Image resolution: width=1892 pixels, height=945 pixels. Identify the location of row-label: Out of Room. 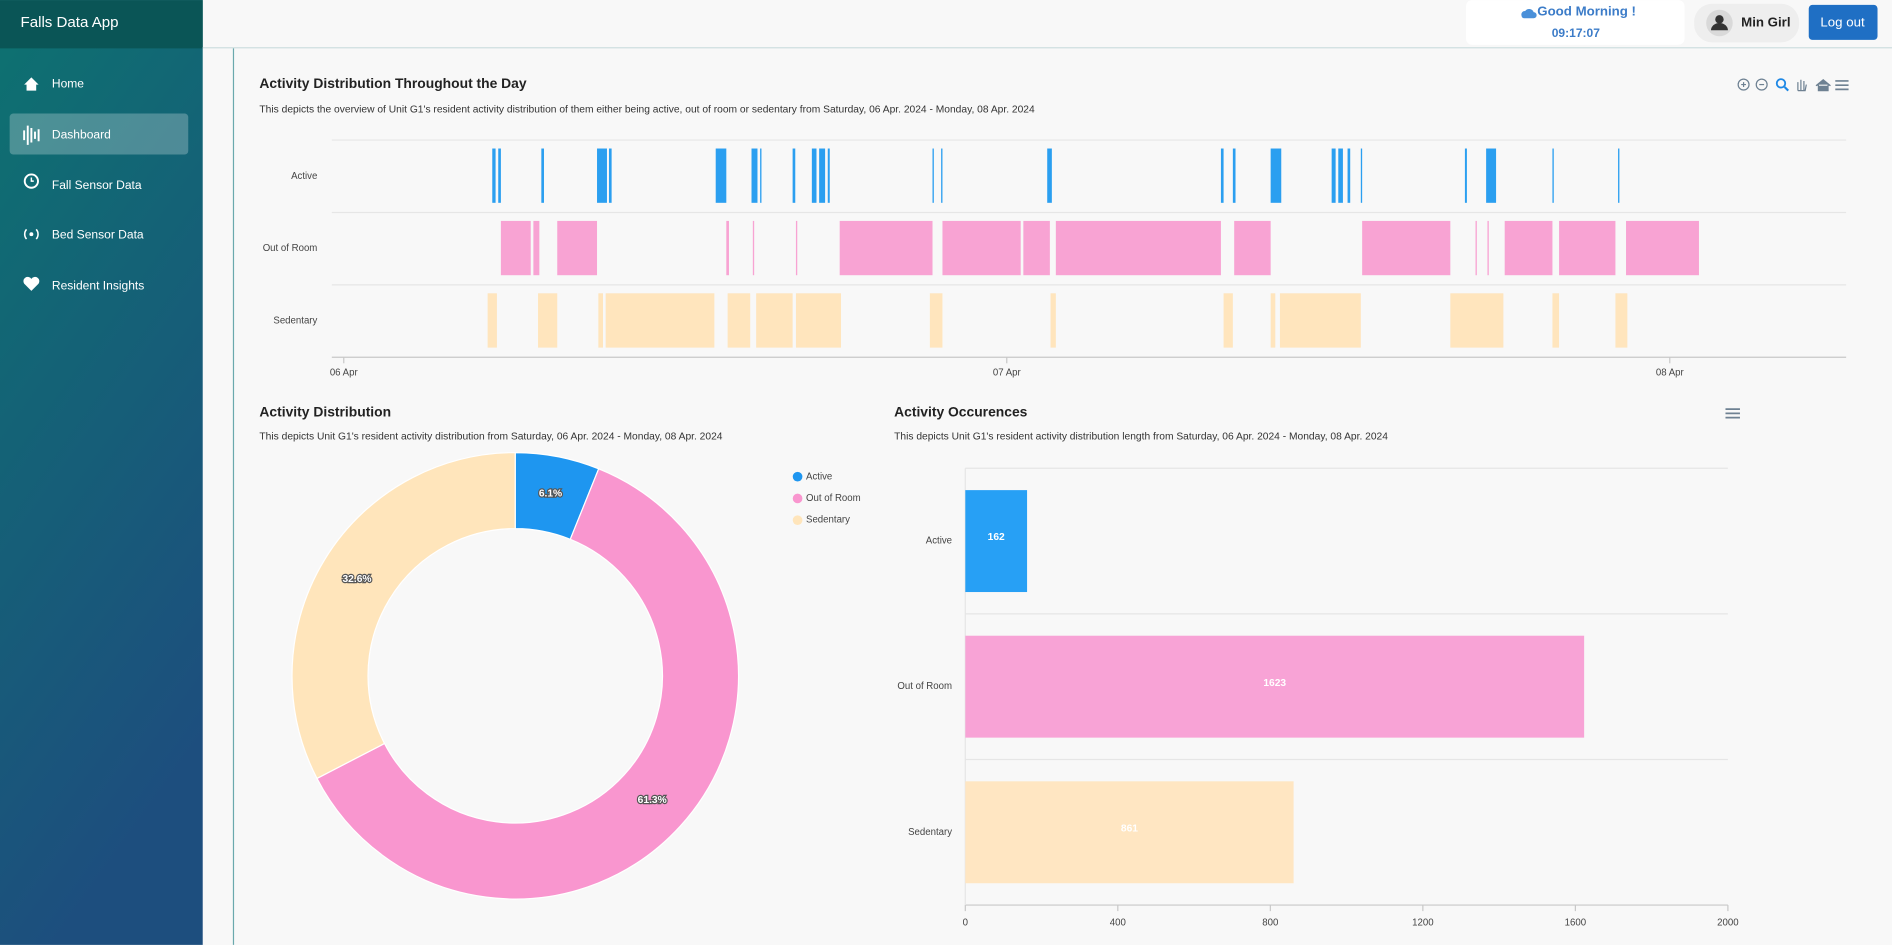
(290, 248).